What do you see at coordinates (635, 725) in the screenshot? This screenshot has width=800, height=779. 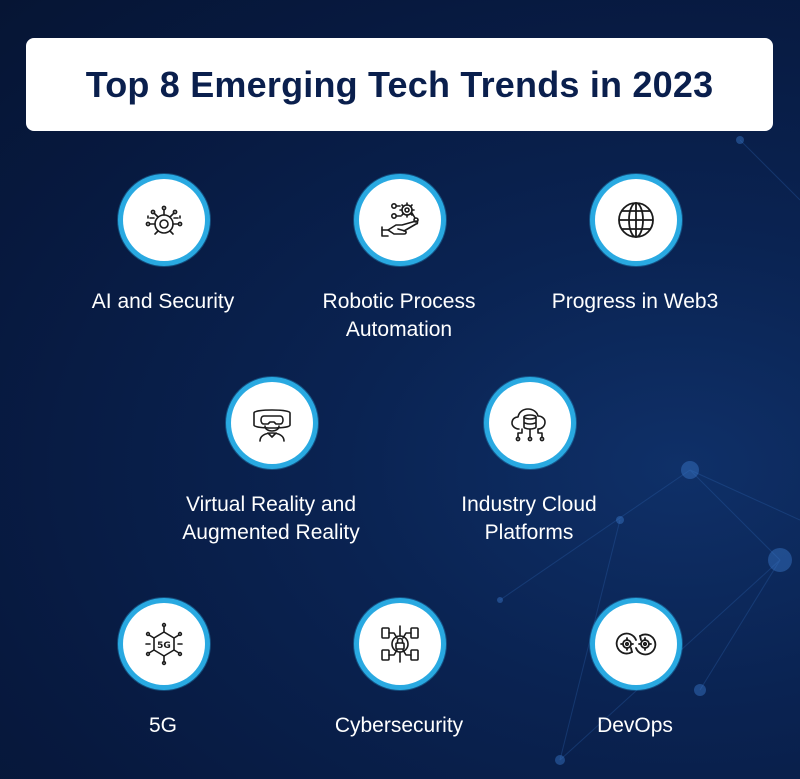 I see `trend-label-devops: DevOps` at bounding box center [635, 725].